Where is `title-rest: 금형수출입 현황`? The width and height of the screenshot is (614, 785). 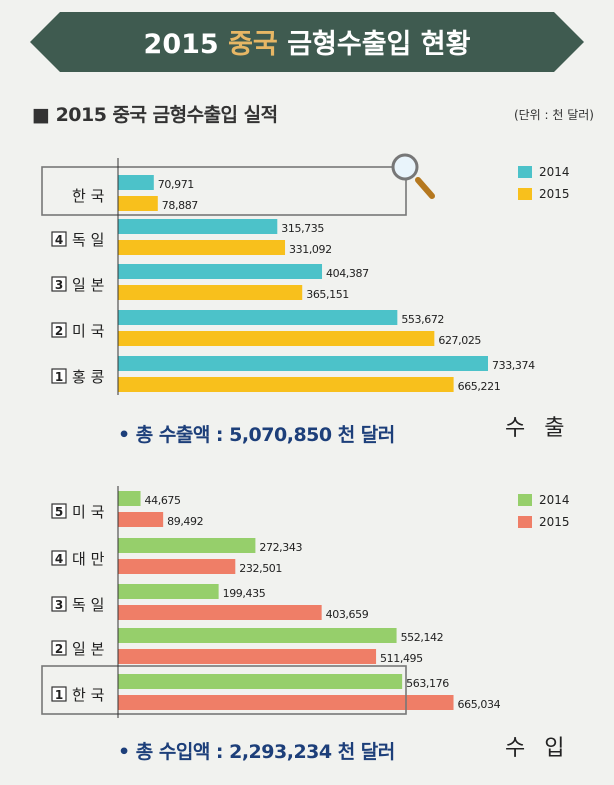
title-rest: 금형수출입 현황 is located at coordinates (378, 44).